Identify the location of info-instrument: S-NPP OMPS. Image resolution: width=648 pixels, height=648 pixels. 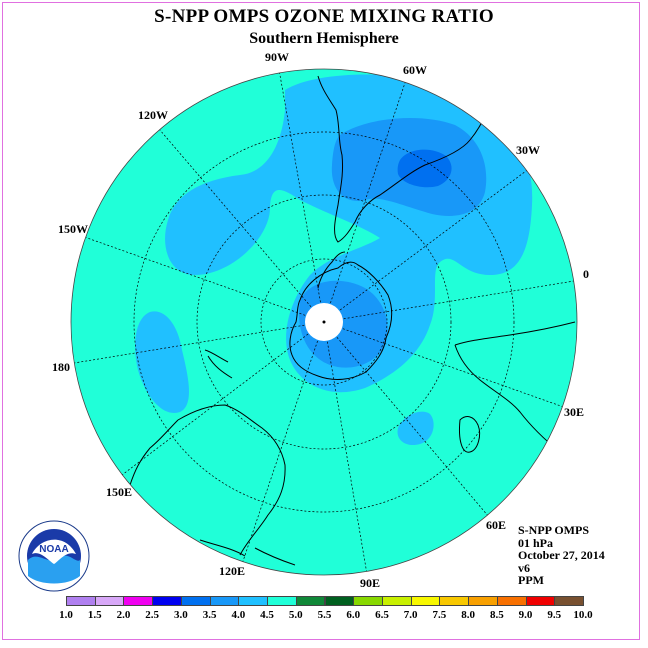
(553, 530).